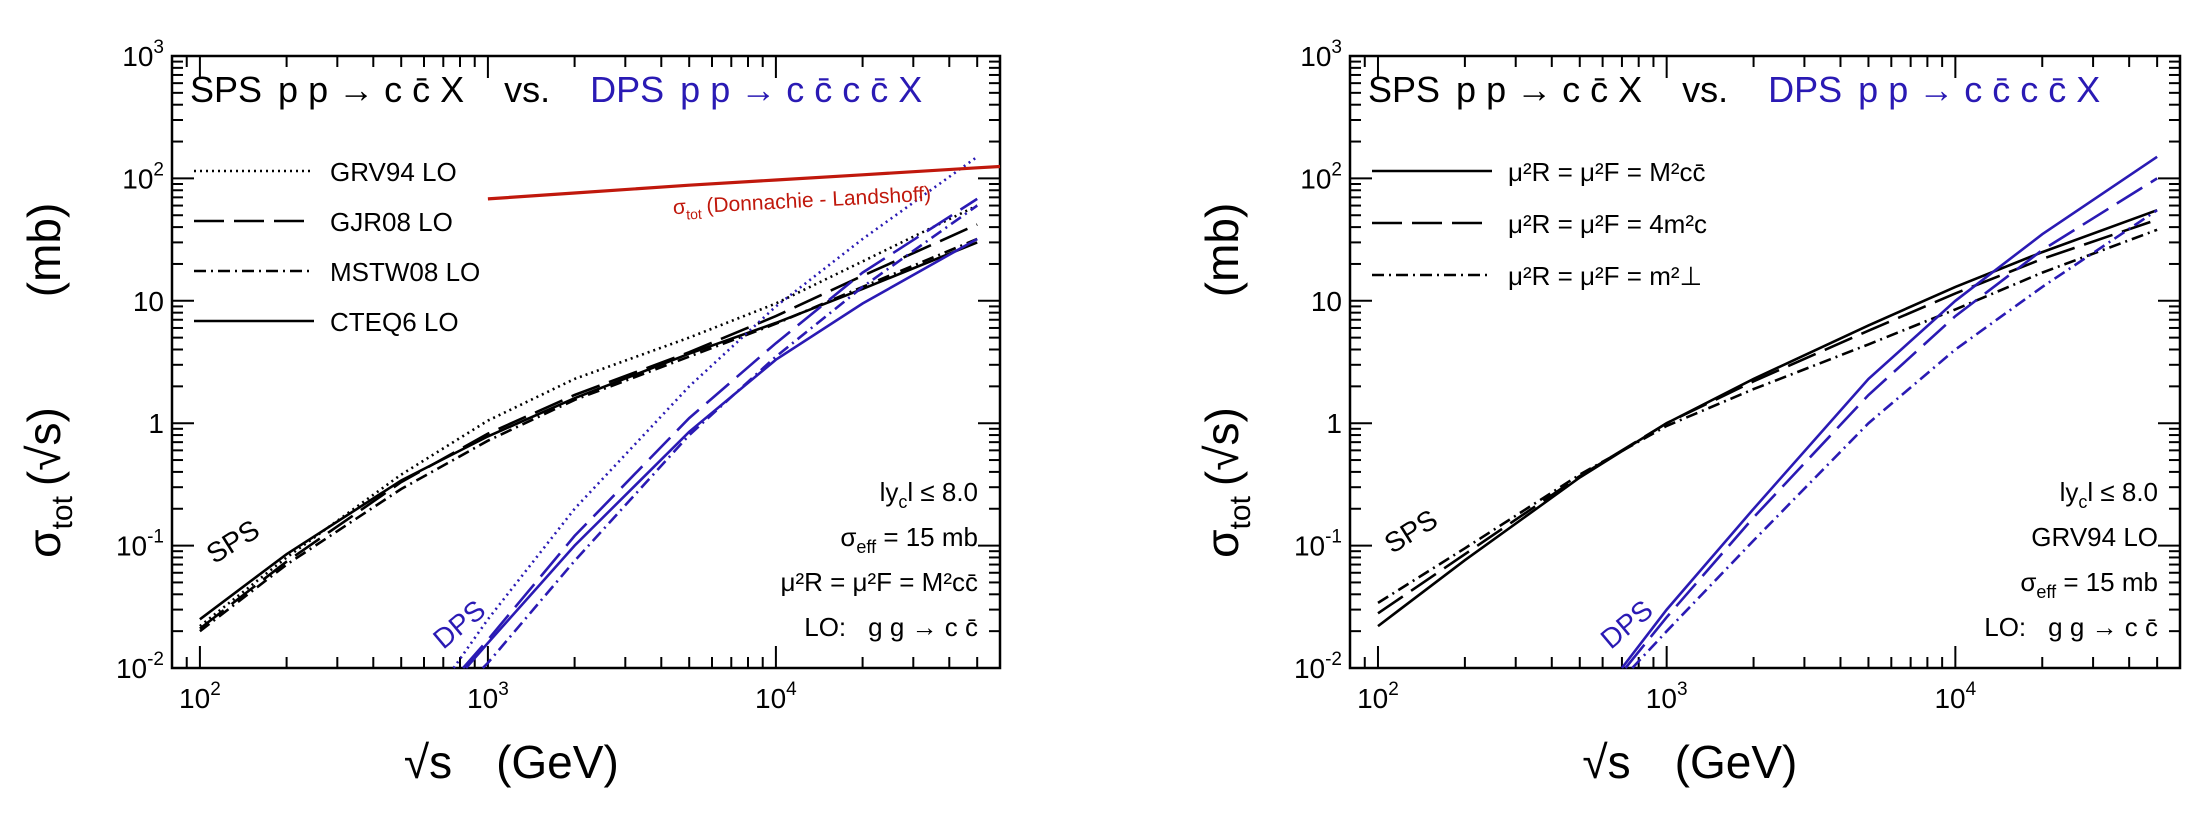 Image resolution: width=2212 pixels, height=820 pixels. I want to click on info-sigma-eff-sub: eff, so click(866, 547).